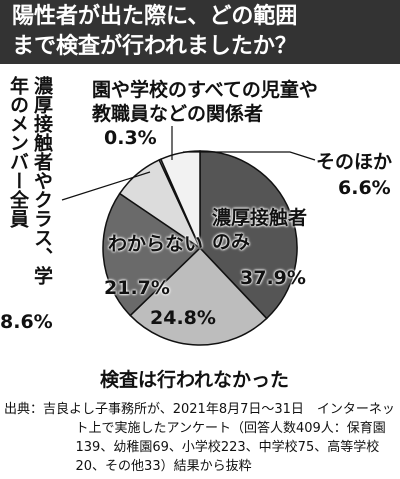  I want to click on value-label: 6.6%, so click(364, 188).